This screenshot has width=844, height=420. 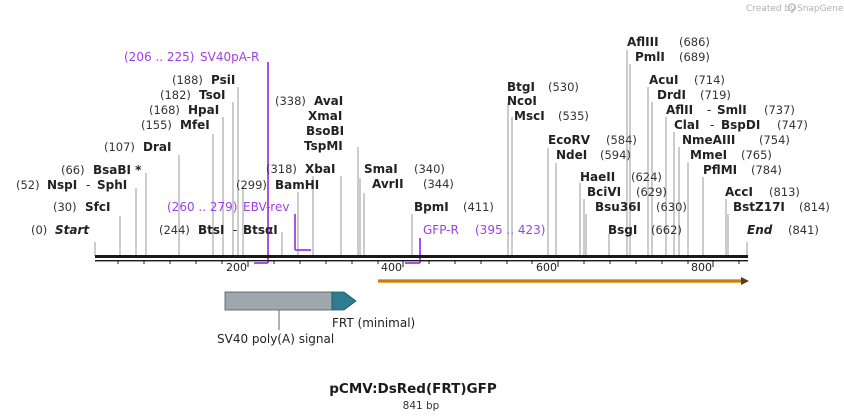 I want to click on snapgene-logo: SnapGene, so click(x=815, y=8).